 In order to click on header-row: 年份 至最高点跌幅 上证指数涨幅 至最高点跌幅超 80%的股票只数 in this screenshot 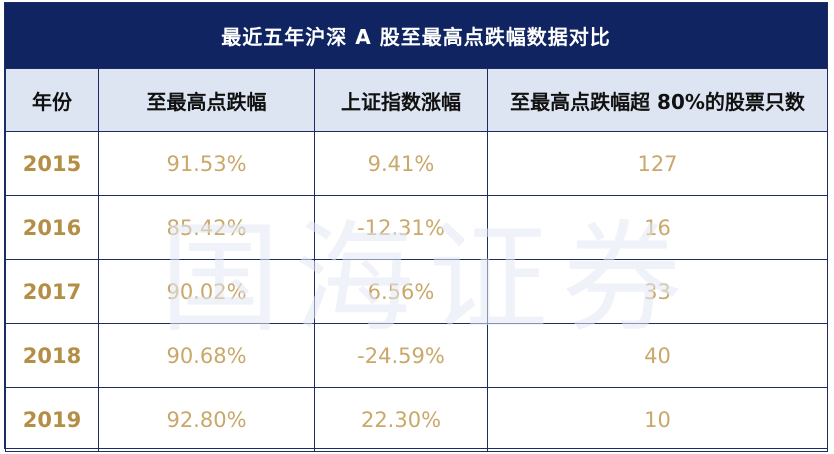, I will do `click(416, 100)`.